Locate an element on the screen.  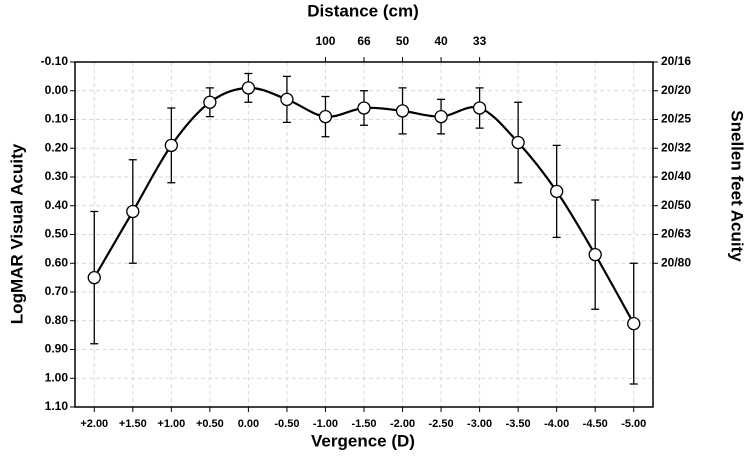
y-tick-label: 0.80 is located at coordinates (57, 320).